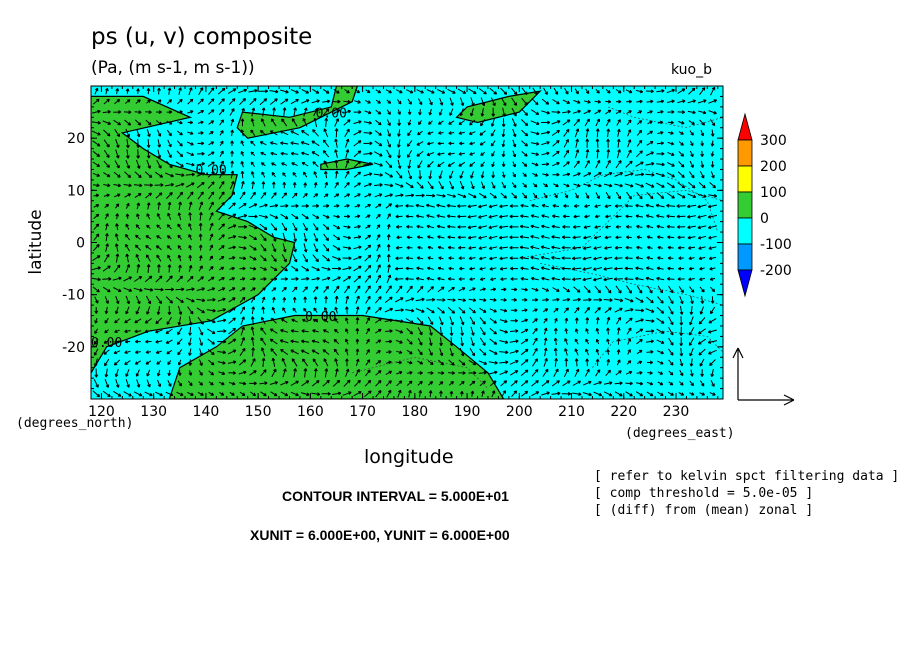 This screenshot has width=904, height=654. What do you see at coordinates (202, 37) in the screenshot?
I see `chart-title: ps (u, v) composite` at bounding box center [202, 37].